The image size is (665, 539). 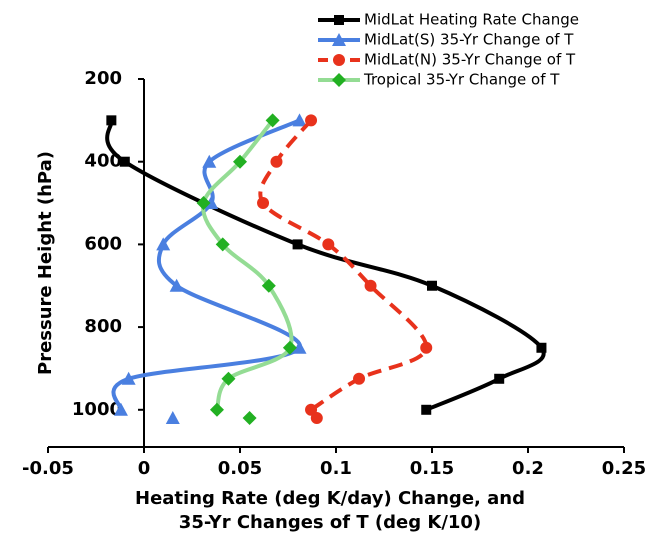 I want to click on x-tick-label: 0.05, so click(x=240, y=468).